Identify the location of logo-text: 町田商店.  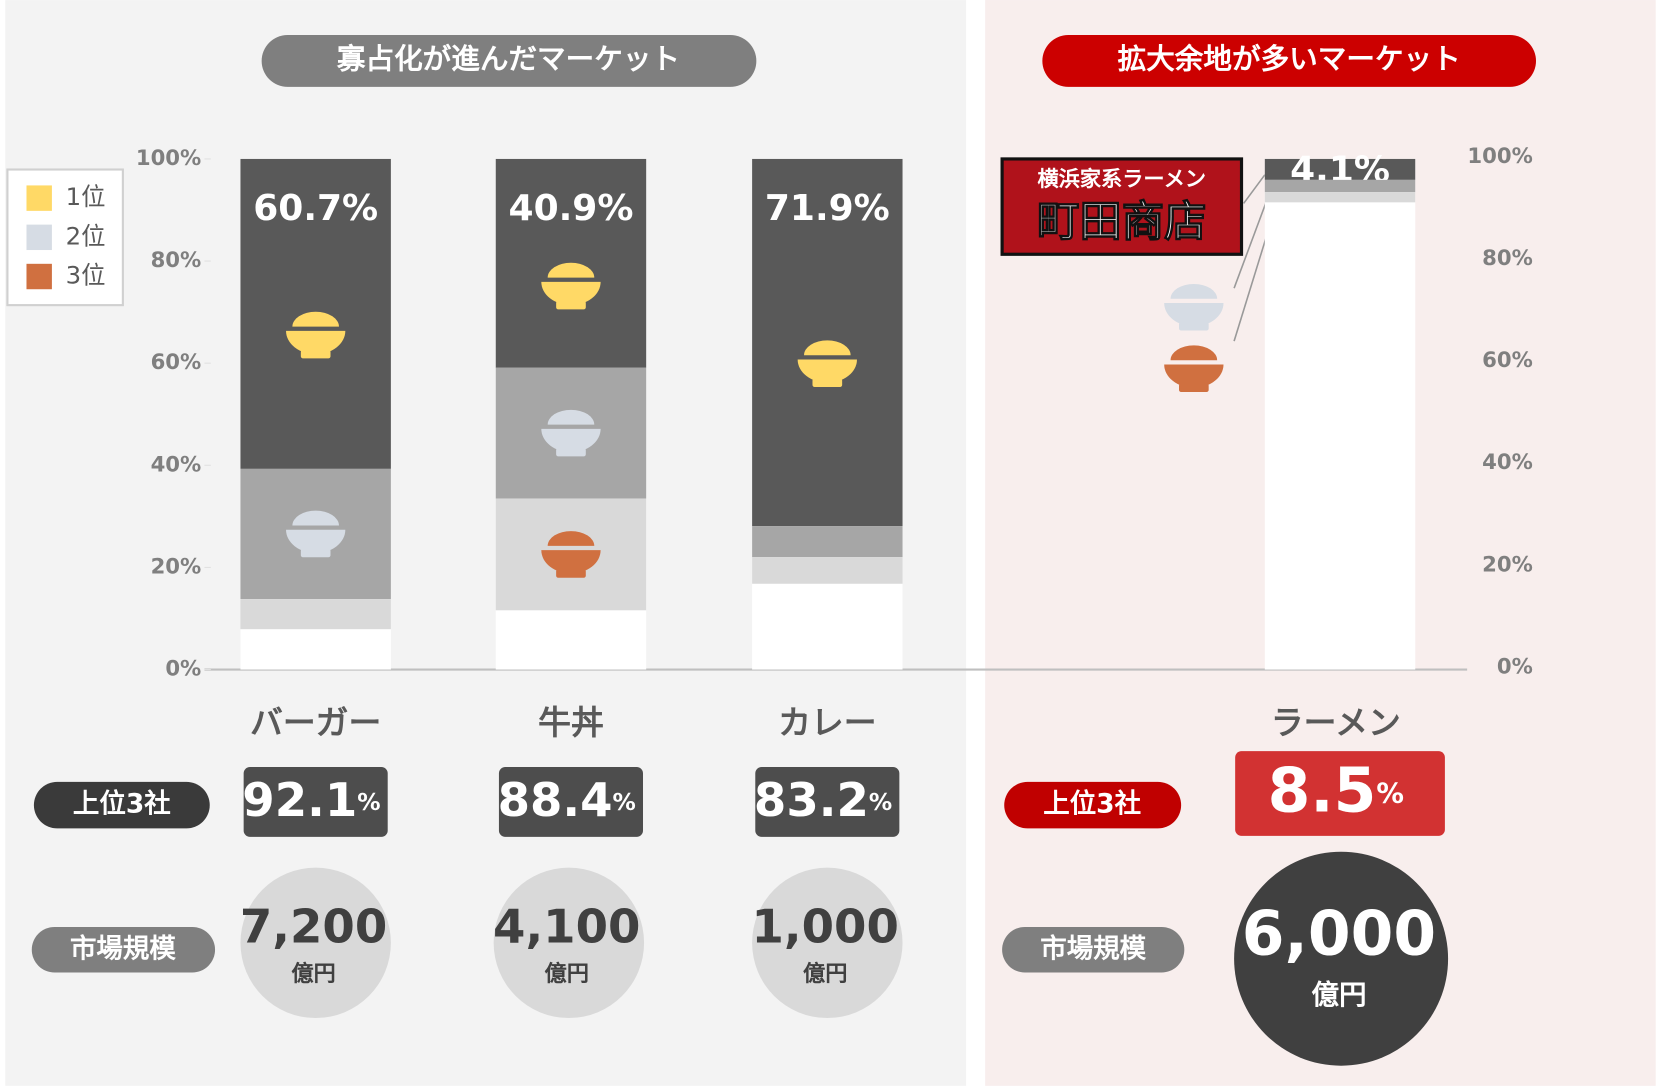
(1121, 221).